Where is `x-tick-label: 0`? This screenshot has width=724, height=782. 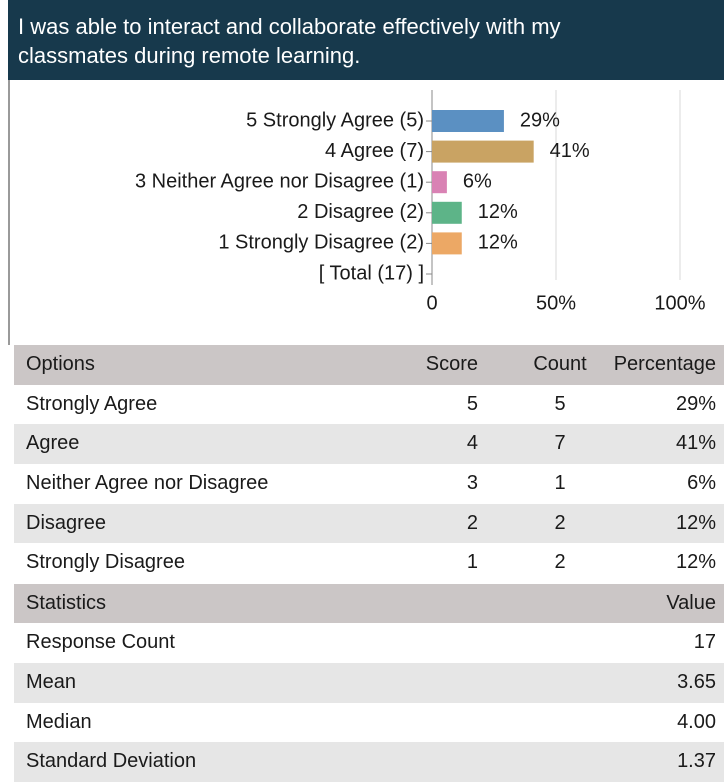 x-tick-label: 0 is located at coordinates (431, 303).